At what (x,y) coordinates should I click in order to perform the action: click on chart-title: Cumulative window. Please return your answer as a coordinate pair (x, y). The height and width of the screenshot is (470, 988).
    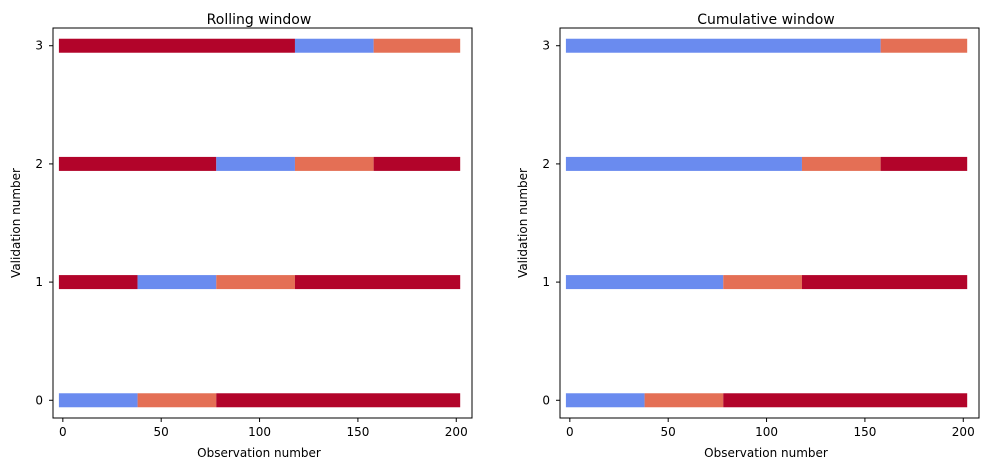
    Looking at the image, I should click on (765, 20).